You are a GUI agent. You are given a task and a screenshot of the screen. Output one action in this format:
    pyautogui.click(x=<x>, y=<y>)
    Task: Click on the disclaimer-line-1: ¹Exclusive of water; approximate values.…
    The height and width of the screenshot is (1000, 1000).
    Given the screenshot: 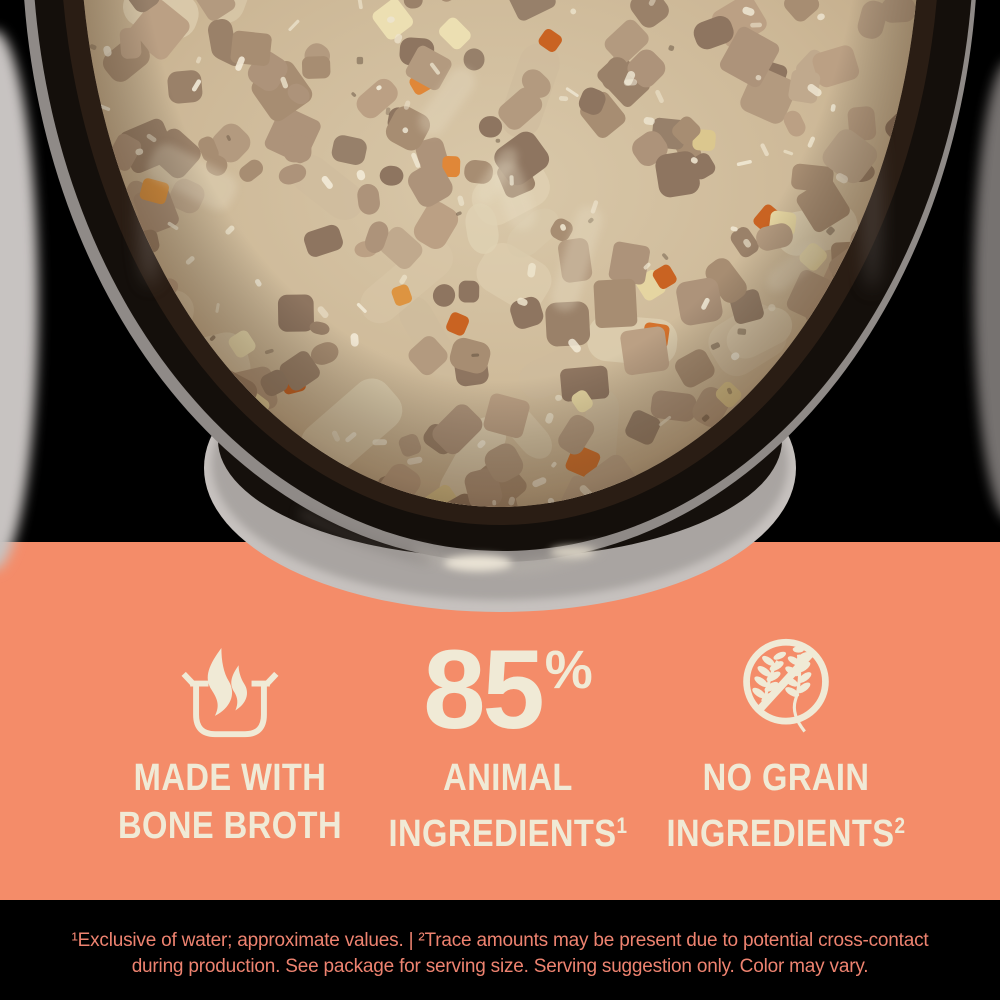 What is the action you would take?
    pyautogui.click(x=500, y=940)
    